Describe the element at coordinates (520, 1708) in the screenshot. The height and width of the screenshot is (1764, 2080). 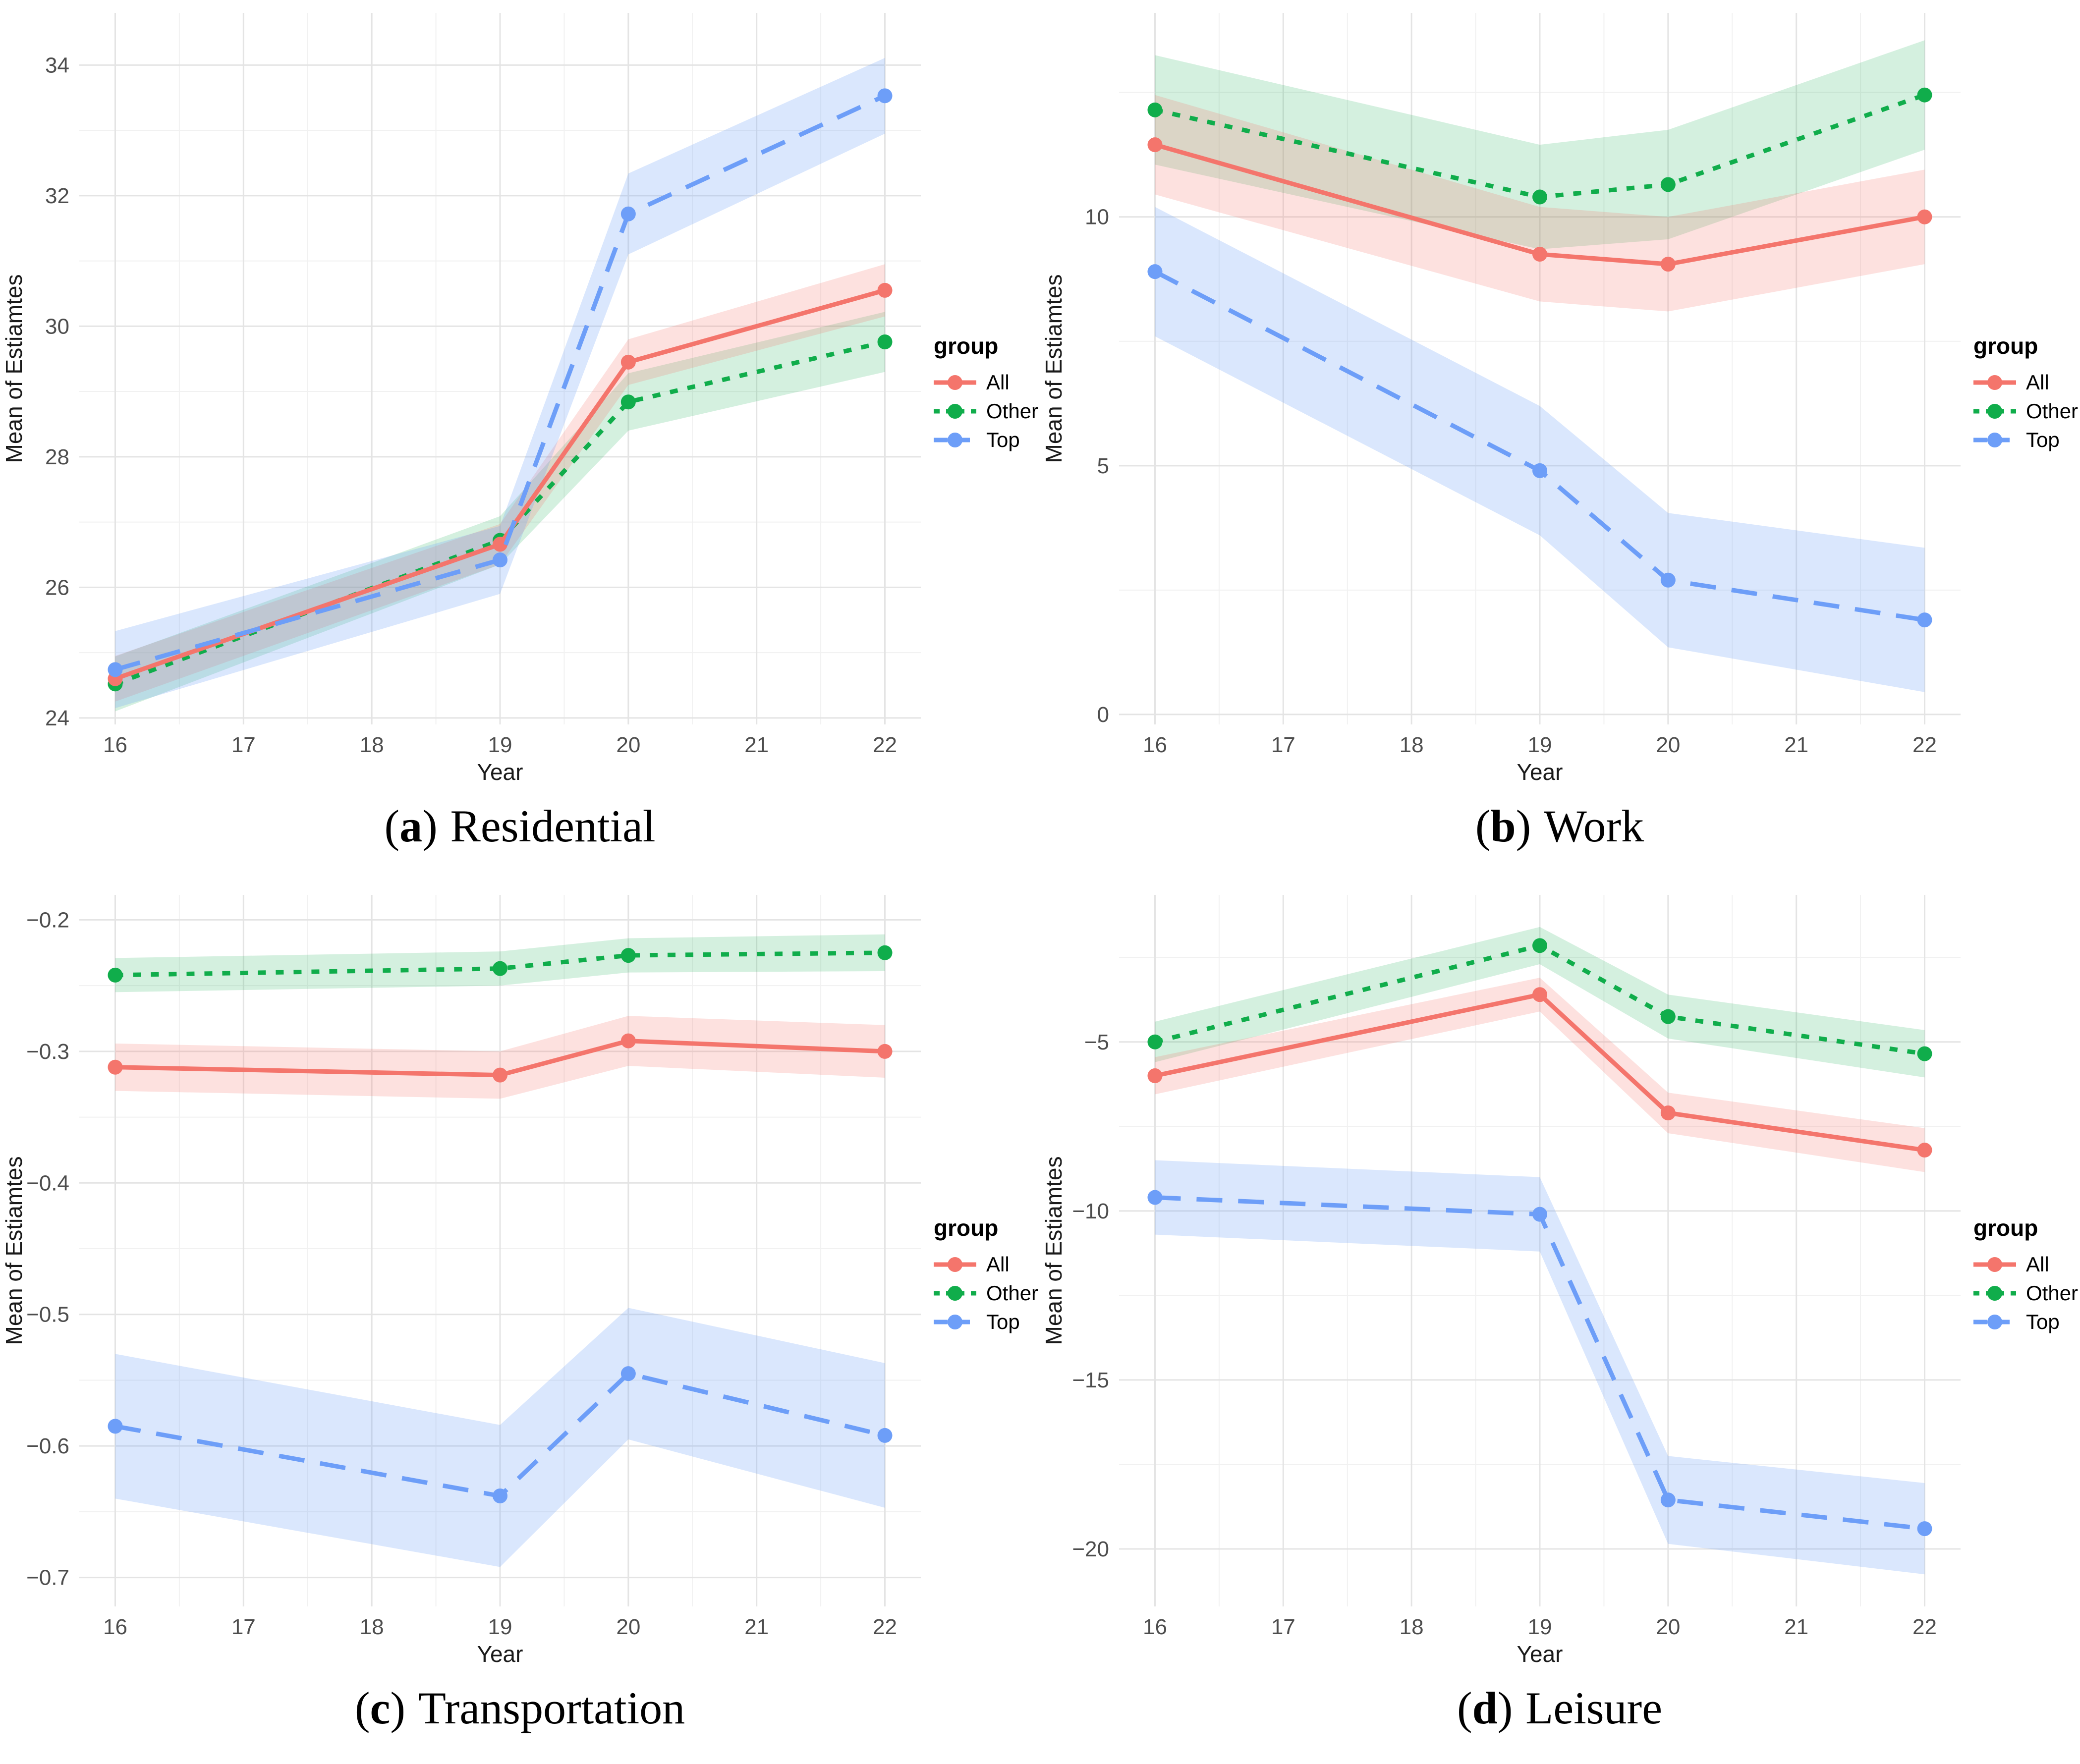
I see `caption-c: (c) Transportation` at that location.